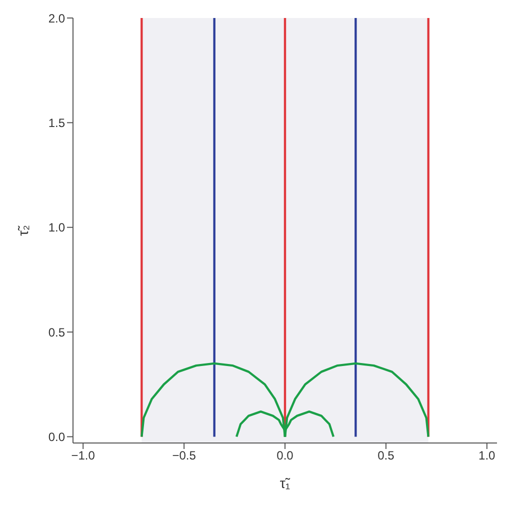 The width and height of the screenshot is (520, 517). What do you see at coordinates (57, 332) in the screenshot?
I see `y-tick-label: 0.5` at bounding box center [57, 332].